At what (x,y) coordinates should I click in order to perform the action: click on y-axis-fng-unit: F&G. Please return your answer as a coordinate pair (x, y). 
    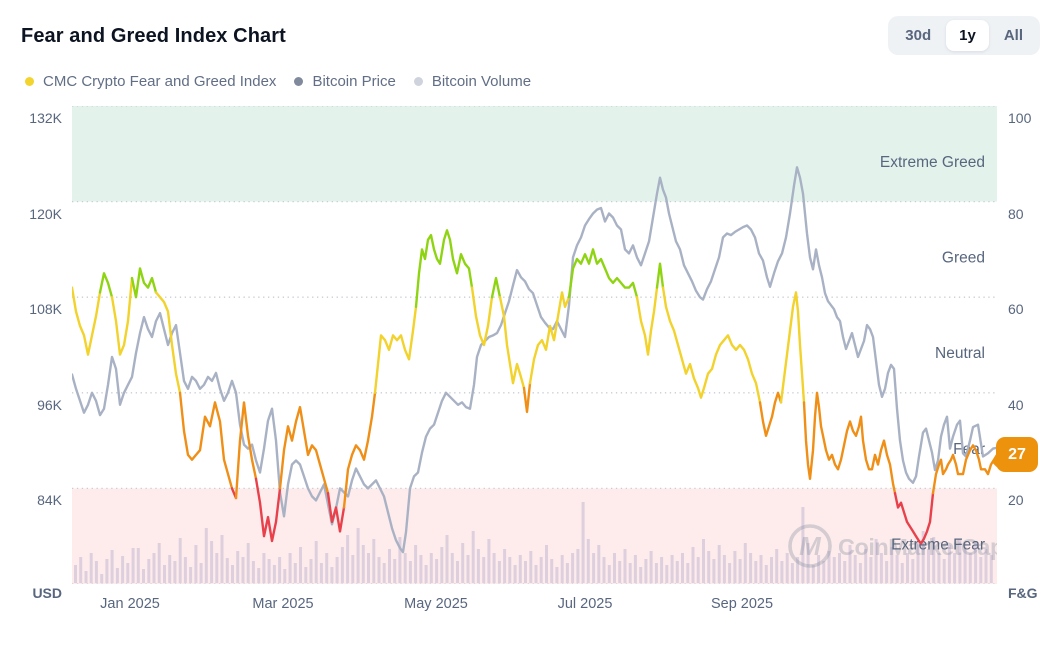
    Looking at the image, I should click on (1023, 593).